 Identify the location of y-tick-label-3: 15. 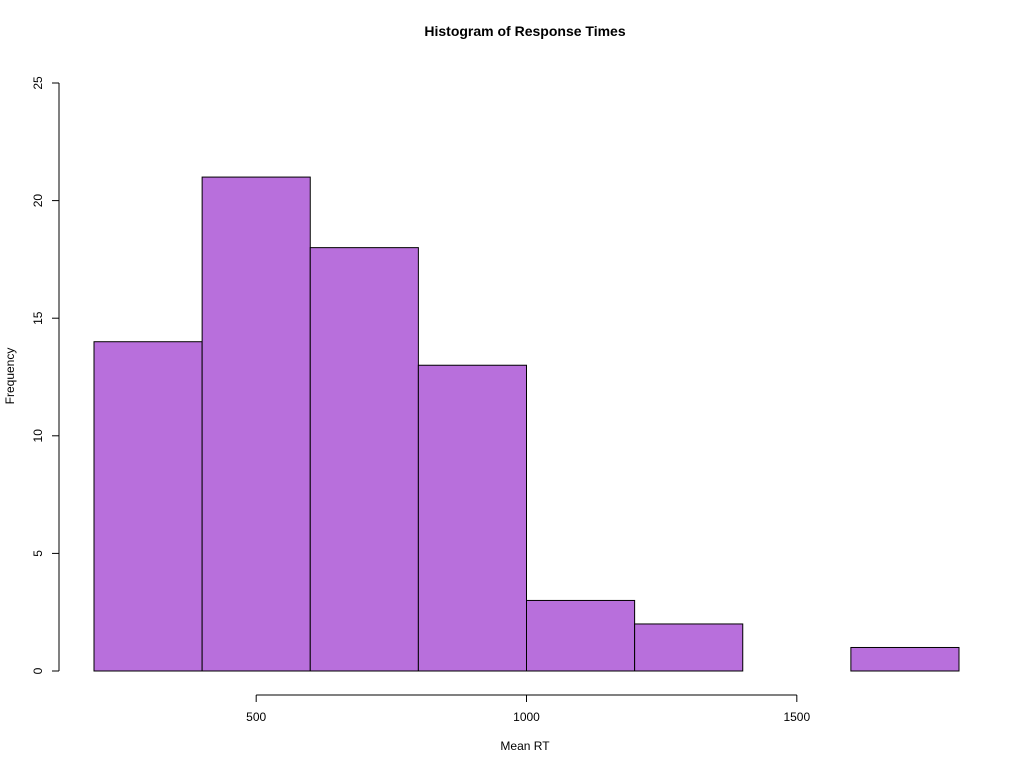
(38, 318).